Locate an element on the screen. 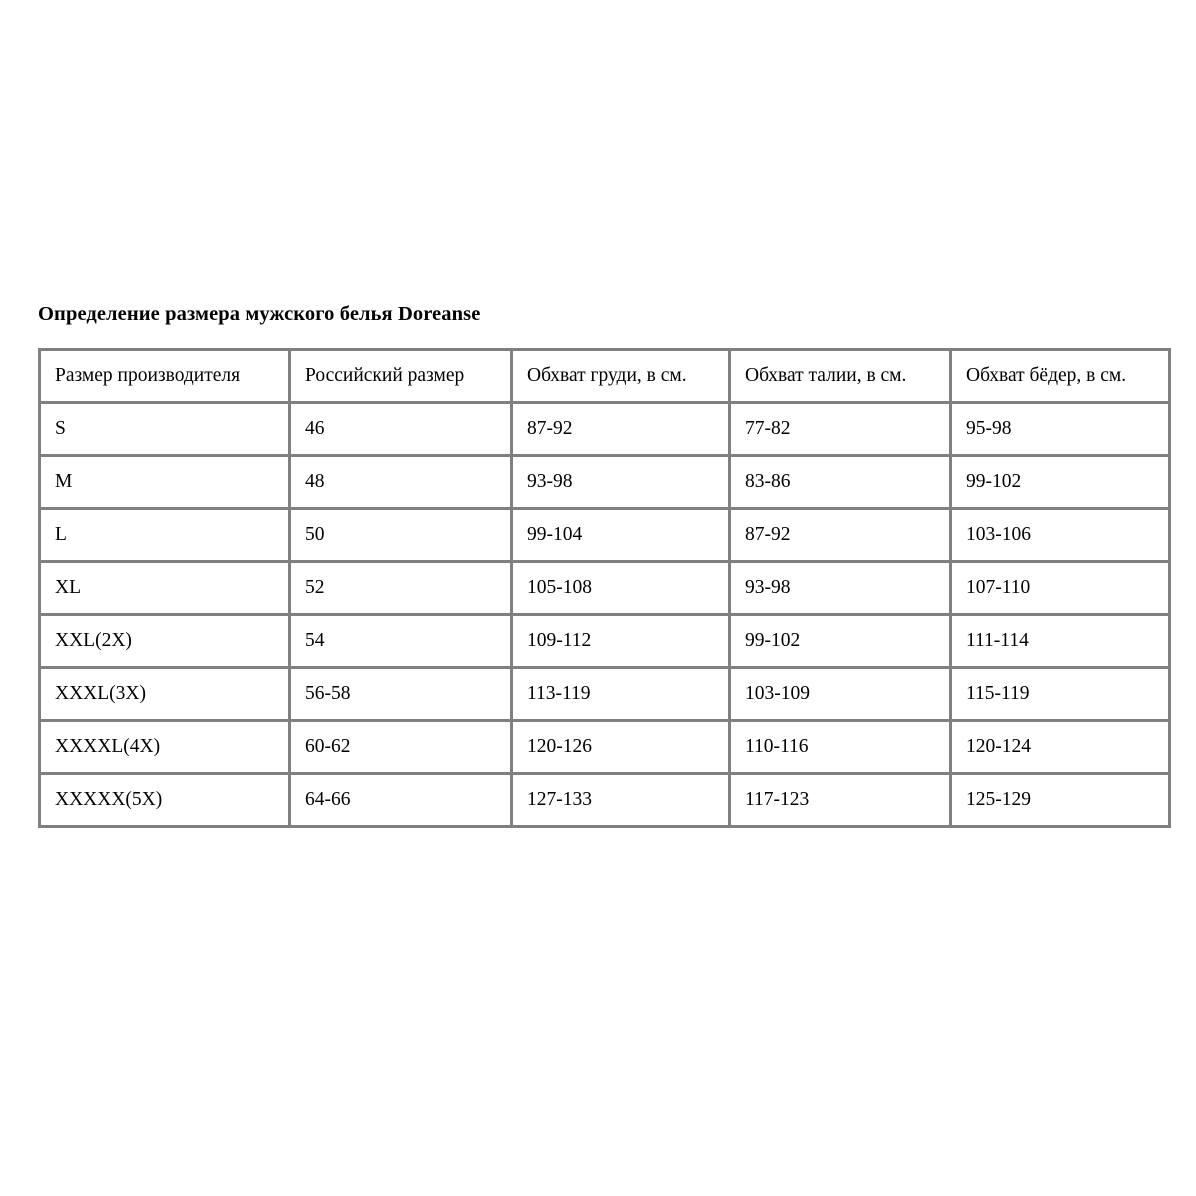 The width and height of the screenshot is (1196, 1196). column-header-hips: Обхват бёдер, в см. is located at coordinates (1060, 376).